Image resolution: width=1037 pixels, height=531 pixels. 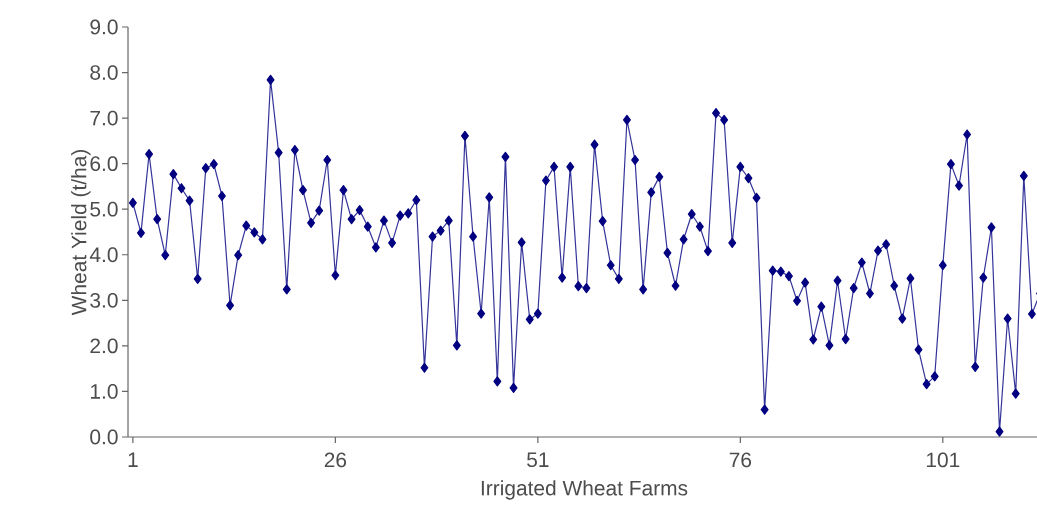 What do you see at coordinates (104, 164) in the screenshot?
I see `y-tick-label: 6.0` at bounding box center [104, 164].